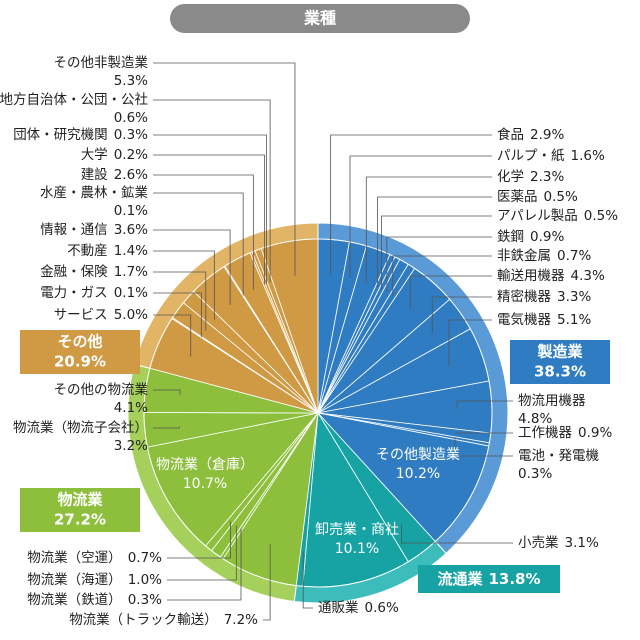 This screenshot has width=640, height=640. I want to click on slice-label: 工作機器 0.9%, so click(565, 433).